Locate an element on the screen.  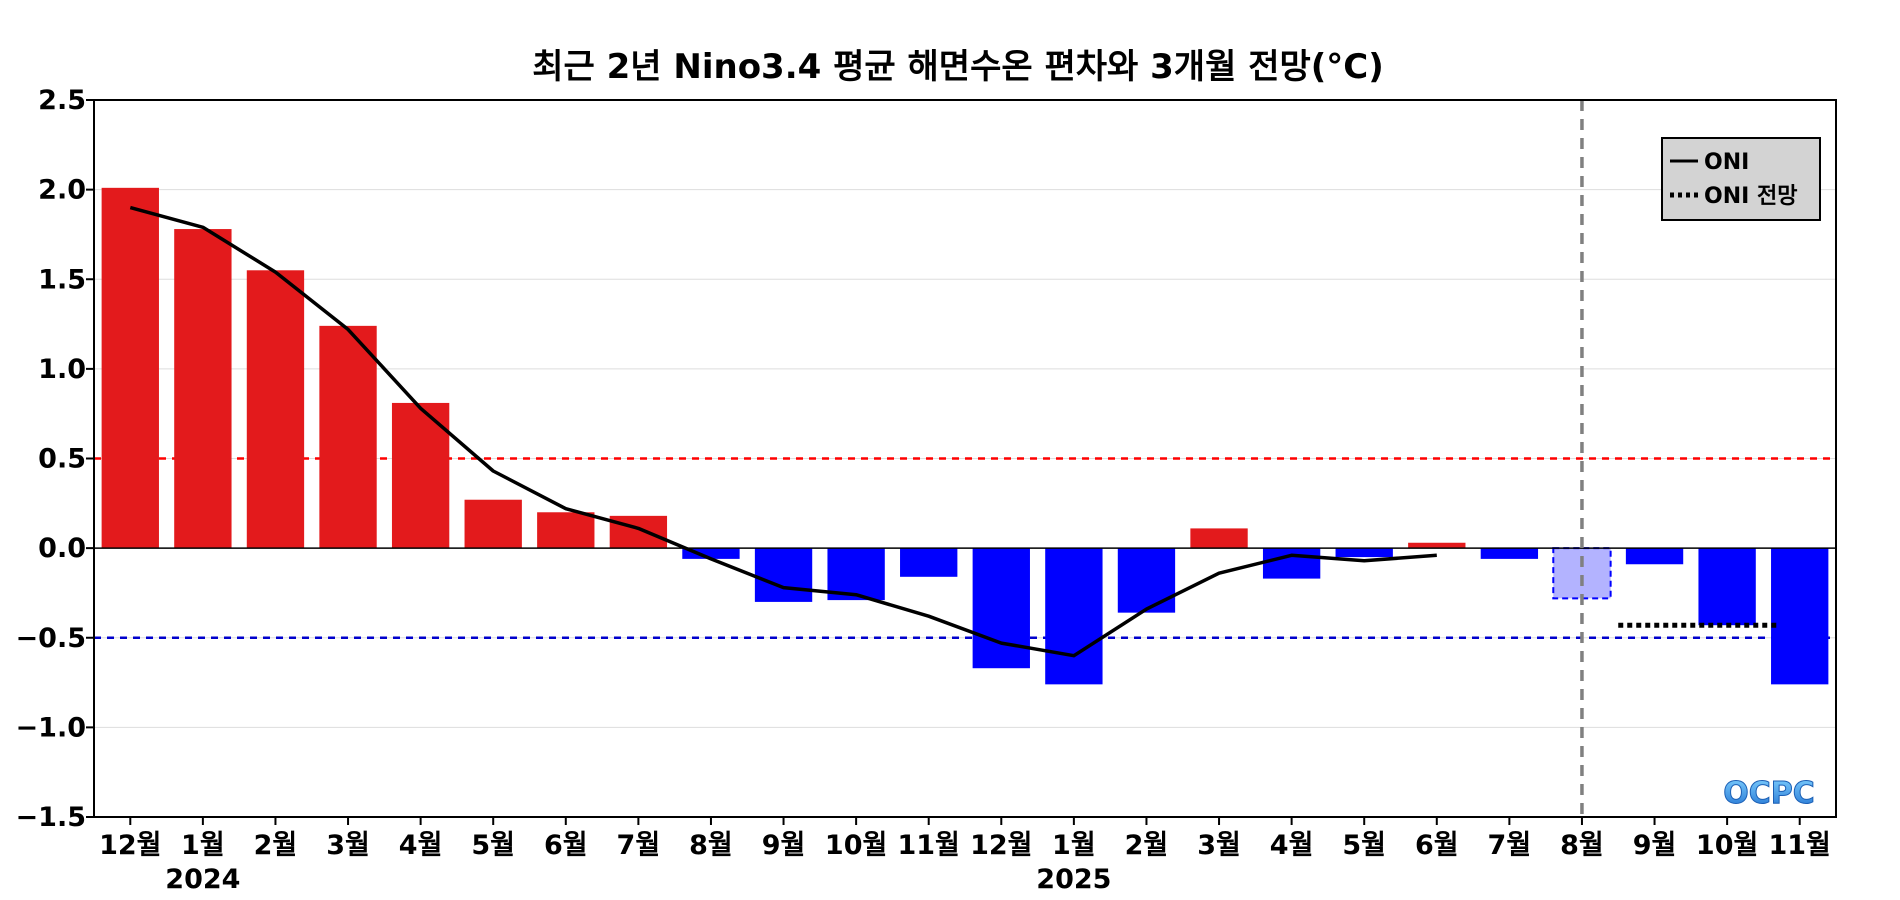
x-tick-label-18: 6월 is located at coordinates (1437, 845).